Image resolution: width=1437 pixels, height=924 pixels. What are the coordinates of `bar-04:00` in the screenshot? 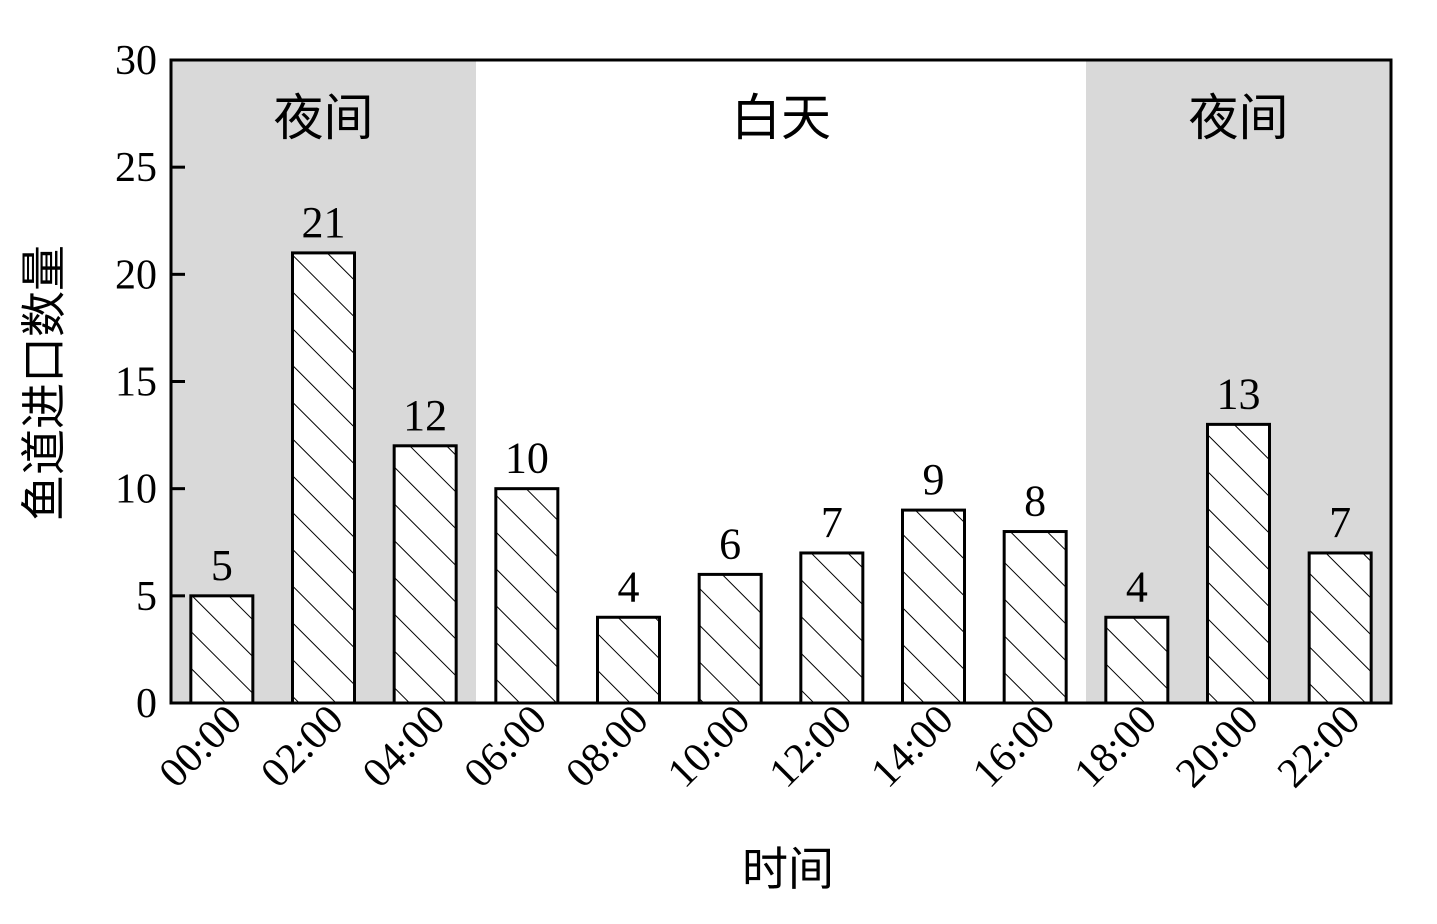 It's located at (425, 574).